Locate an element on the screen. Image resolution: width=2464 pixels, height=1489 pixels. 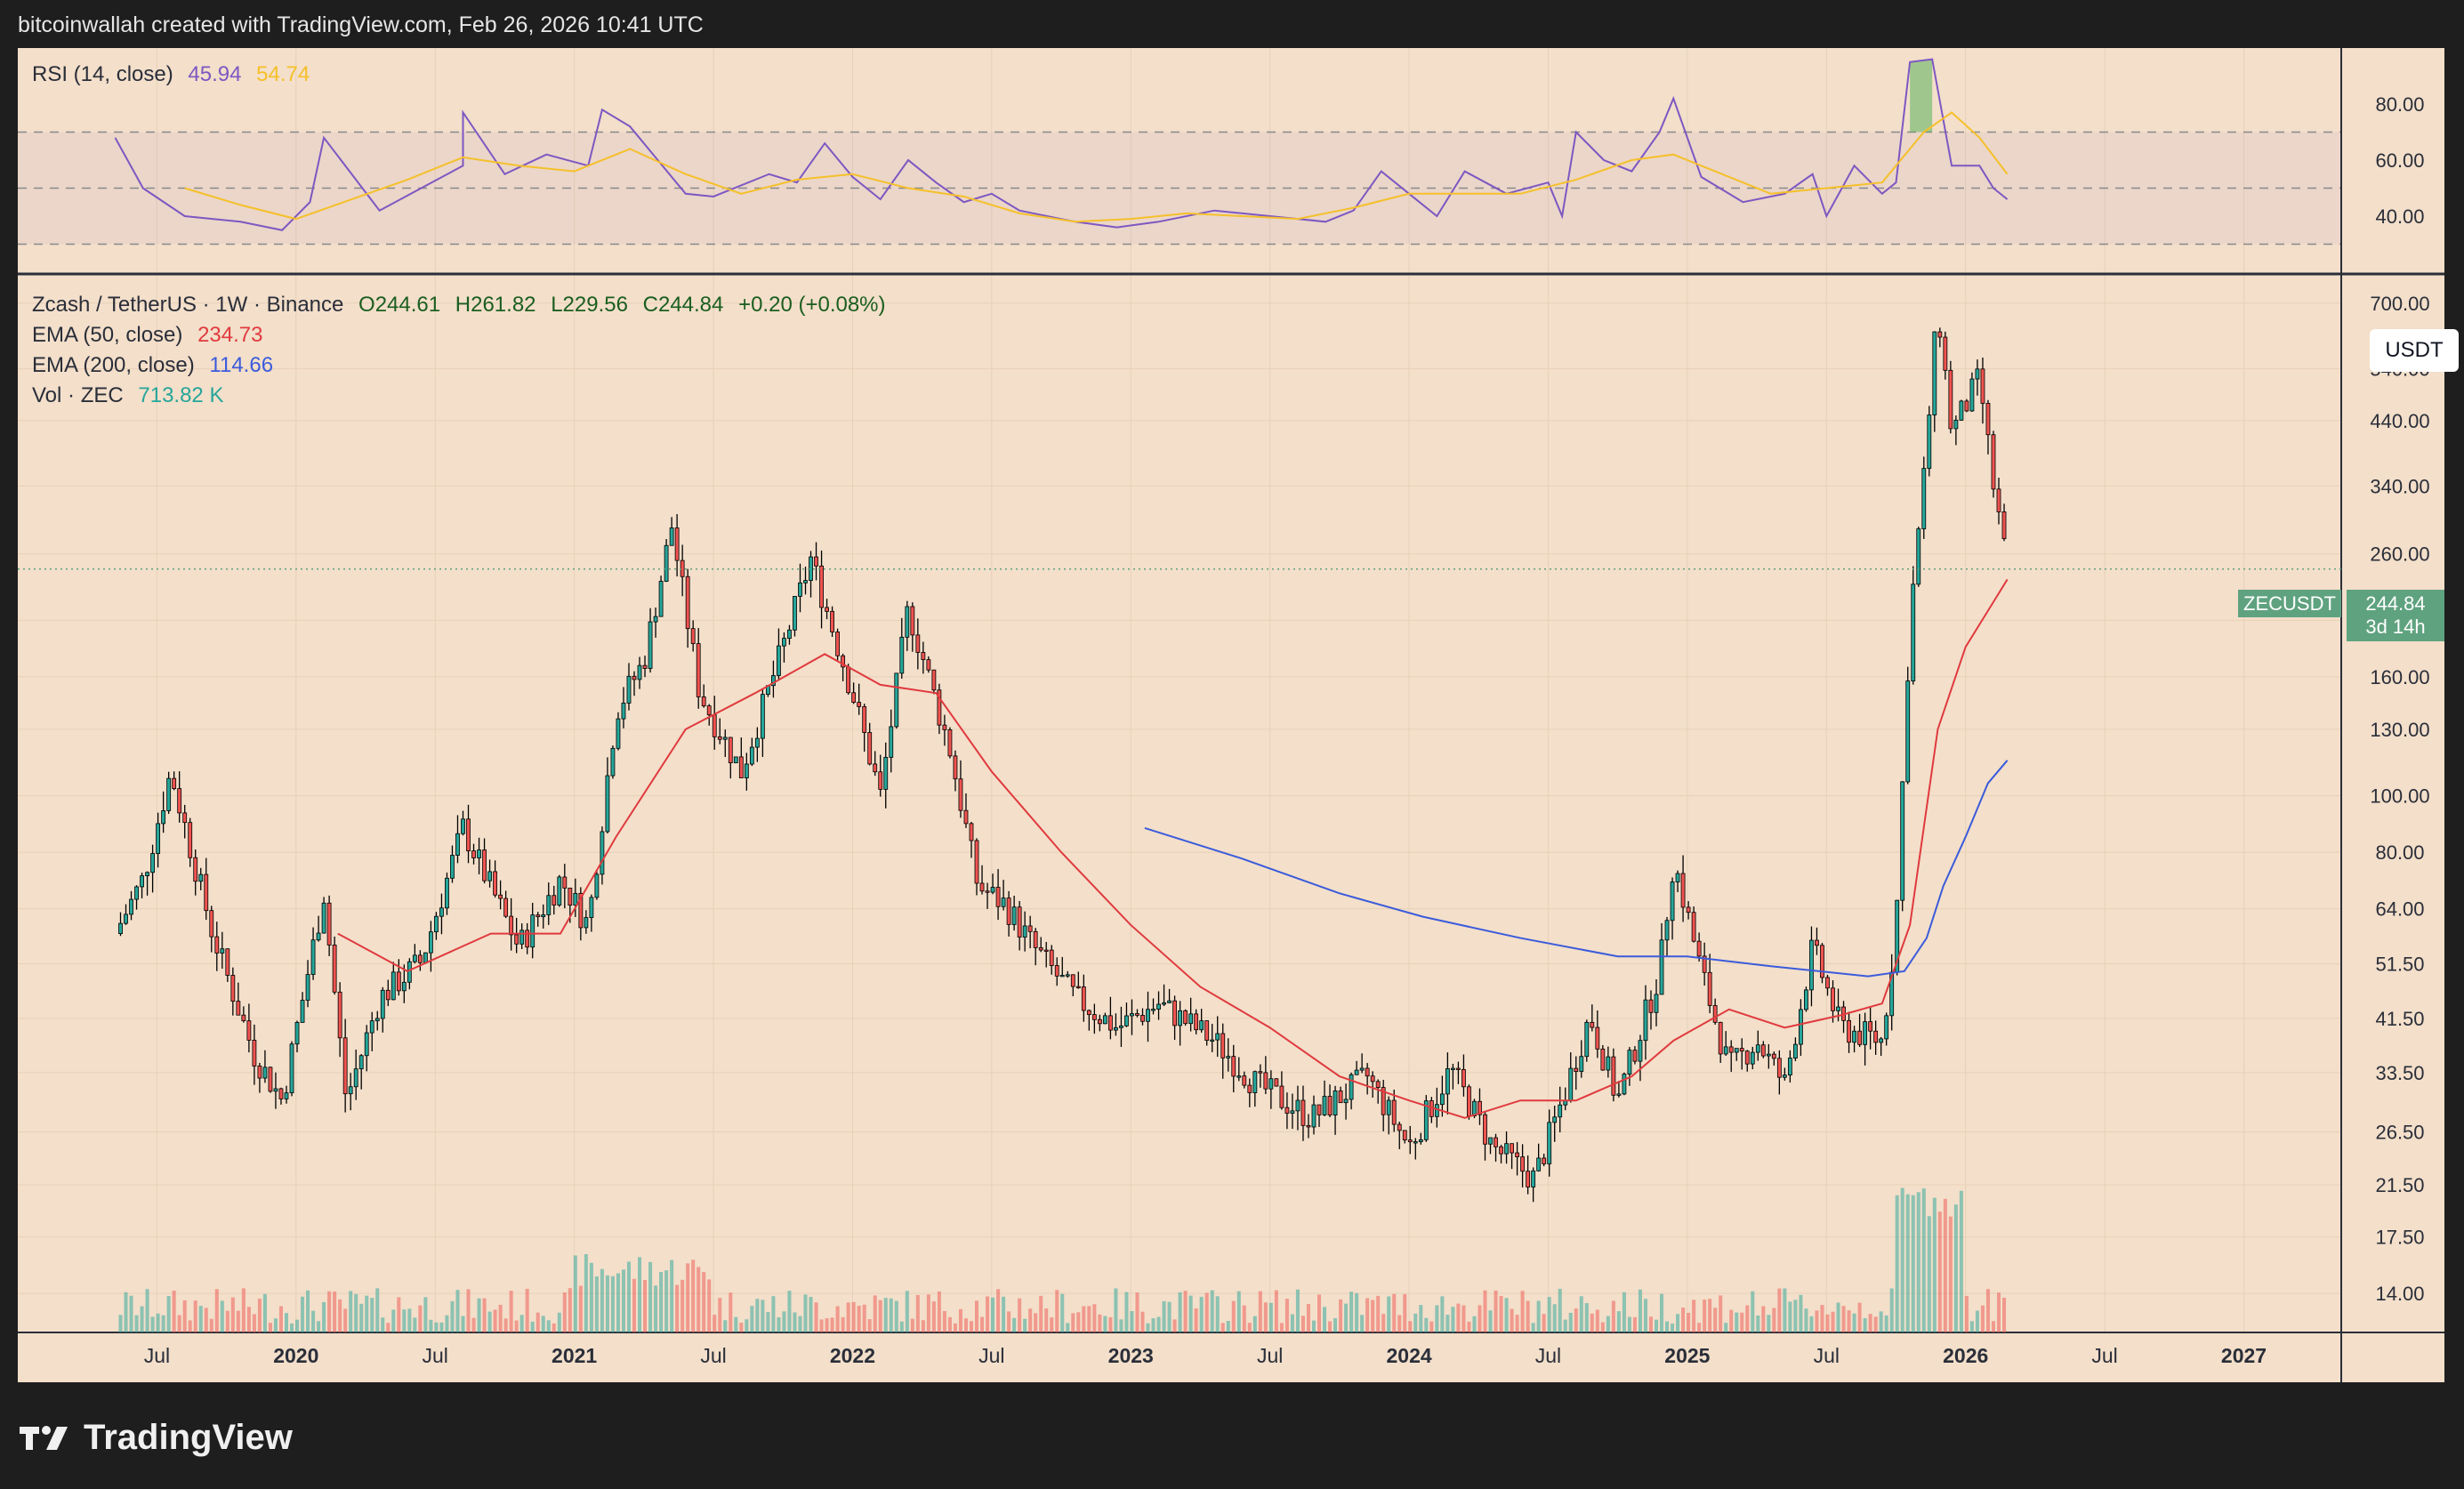
currency-button: USDT is located at coordinates (2415, 350).